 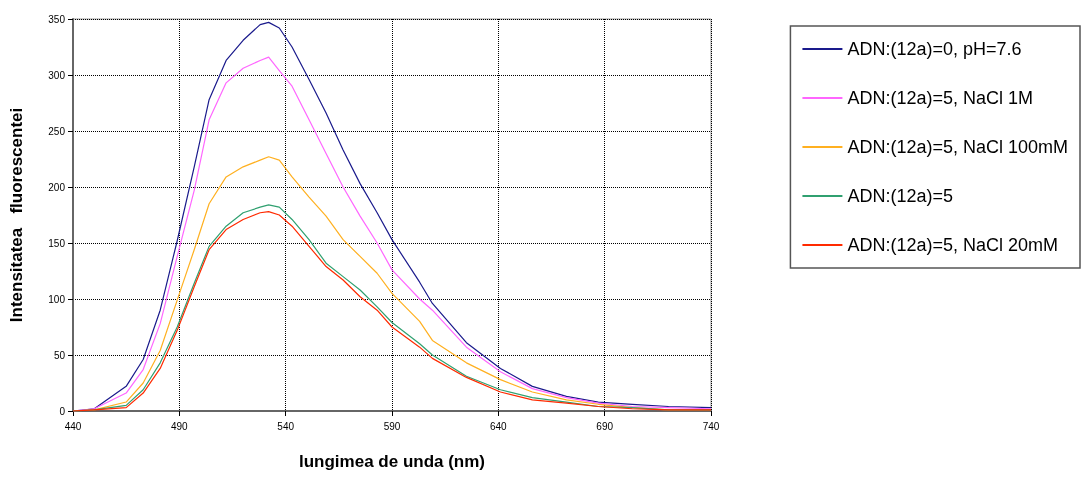 What do you see at coordinates (392, 461) in the screenshot?
I see `x-axis-title: lungimea de unda (nm)` at bounding box center [392, 461].